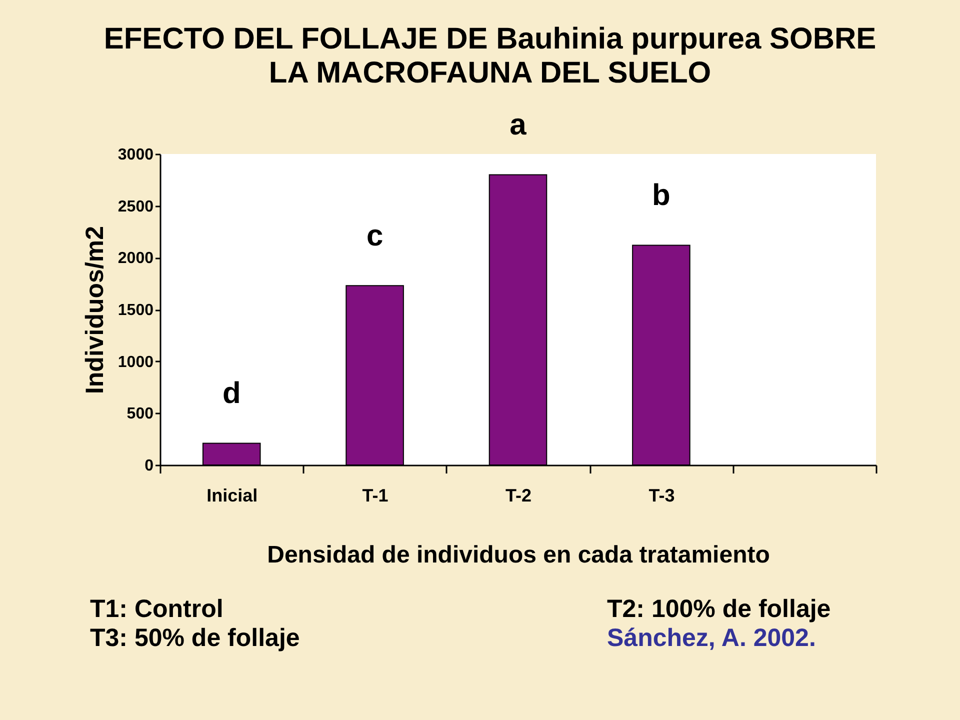 The height and width of the screenshot is (720, 960). What do you see at coordinates (711, 638) in the screenshot?
I see `text: Sánchez, A. 2002.` at bounding box center [711, 638].